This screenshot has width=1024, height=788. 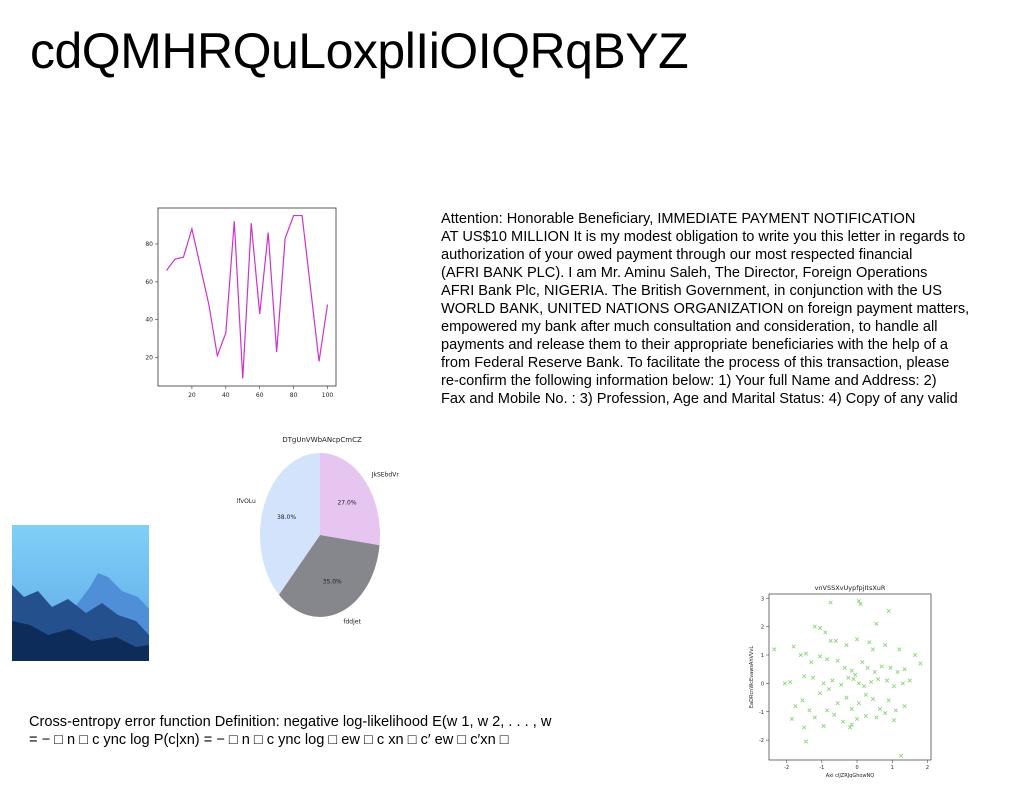 What do you see at coordinates (752, 677) in the screenshot?
I see `y-axis-label: EaDRcnWcEvawsAhVVvL` at bounding box center [752, 677].